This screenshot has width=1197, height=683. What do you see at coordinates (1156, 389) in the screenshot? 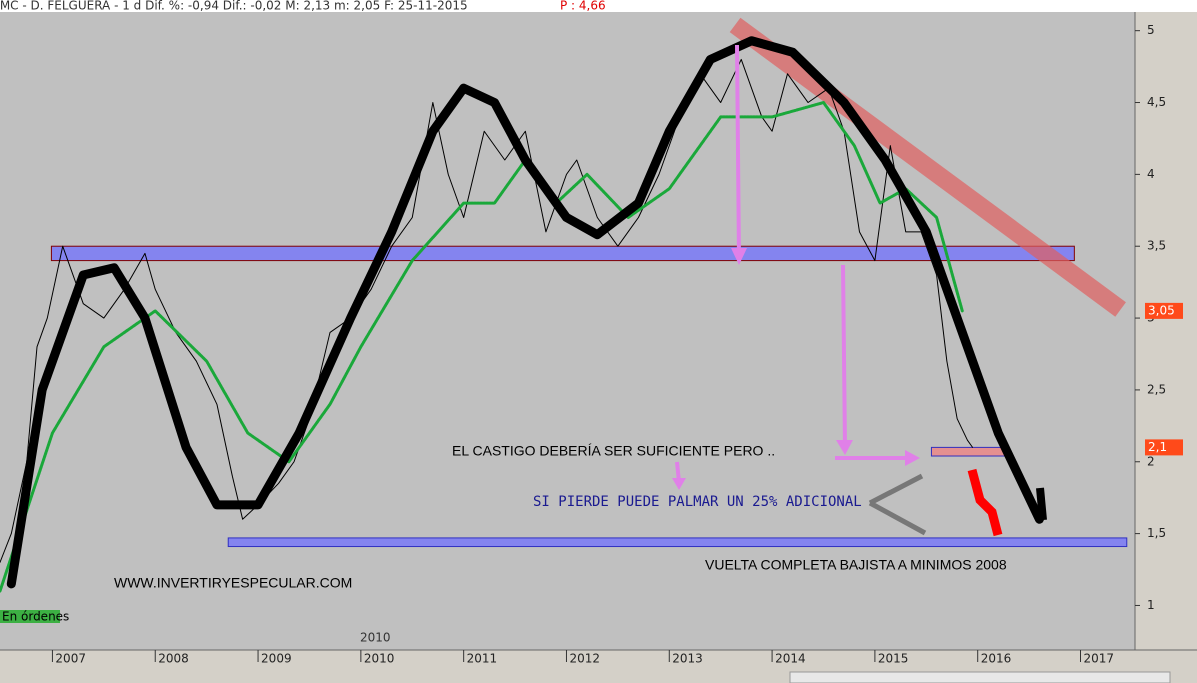
I see `y-tick-label: 2,5` at bounding box center [1156, 389].